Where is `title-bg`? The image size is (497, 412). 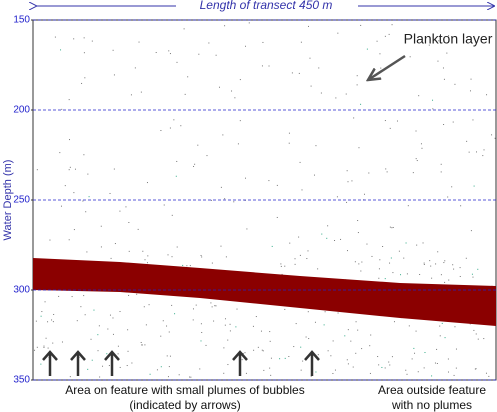
title-bg is located at coordinates (267, 7).